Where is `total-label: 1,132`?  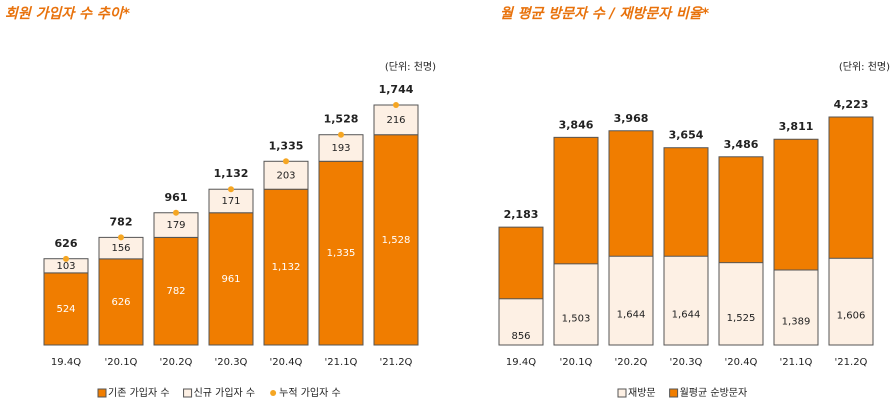 total-label: 1,132 is located at coordinates (231, 173).